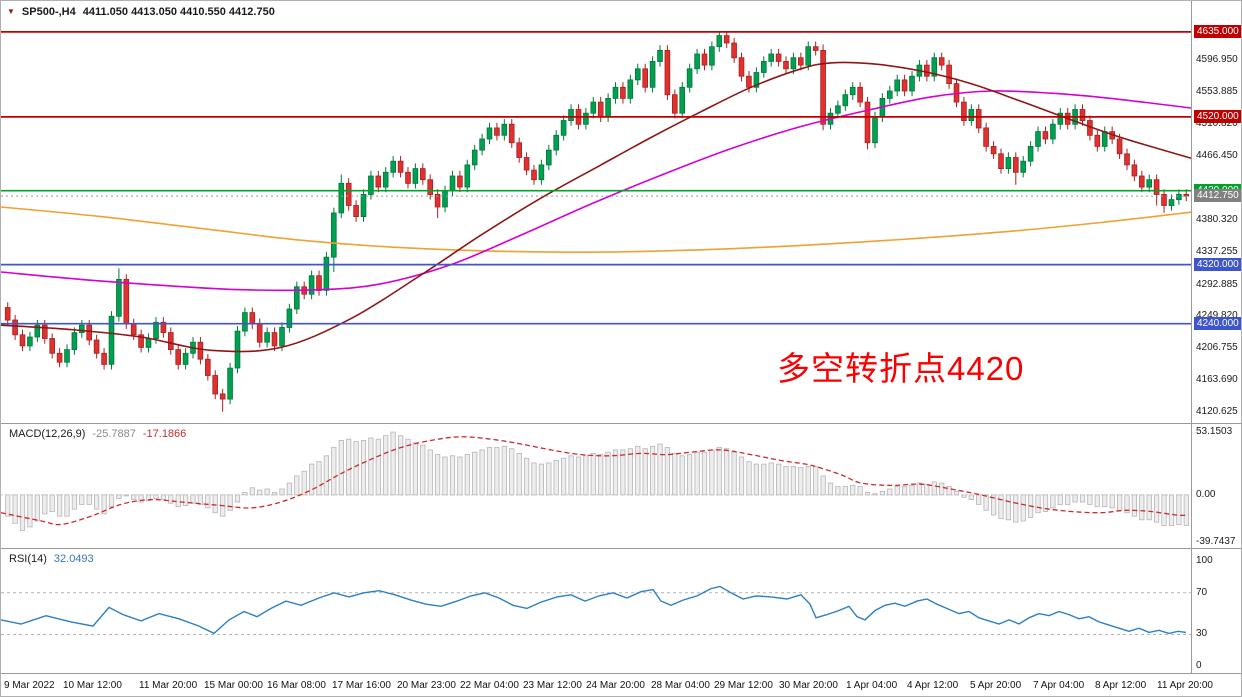  Describe the element at coordinates (11, 11) in the screenshot. I see `symbol-marker-icon: ▼` at that location.